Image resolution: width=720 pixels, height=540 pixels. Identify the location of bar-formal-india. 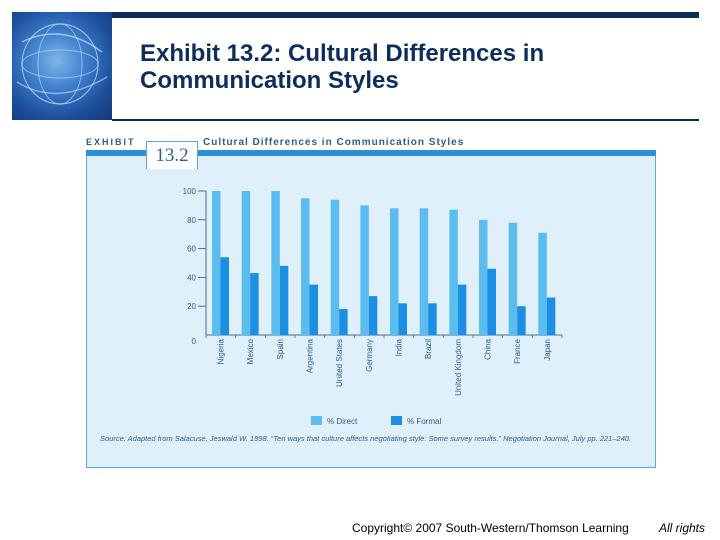
(402, 319).